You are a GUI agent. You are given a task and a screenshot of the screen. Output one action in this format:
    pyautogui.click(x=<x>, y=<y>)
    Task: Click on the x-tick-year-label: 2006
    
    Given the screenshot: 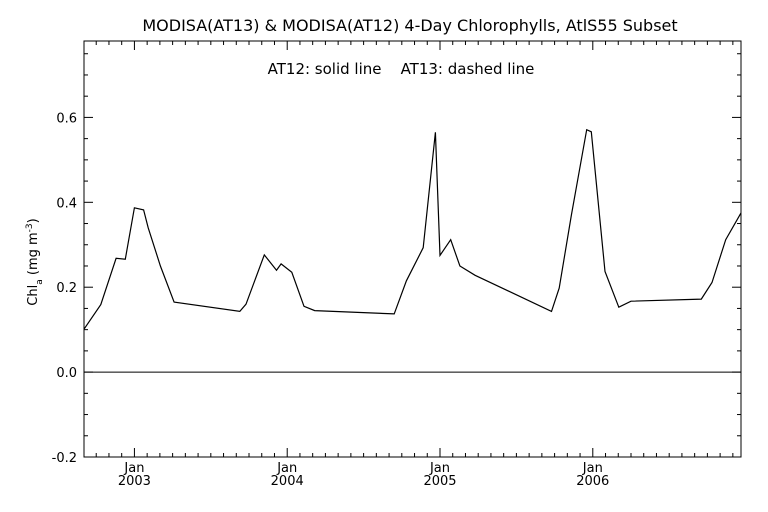 What is the action you would take?
    pyautogui.click(x=592, y=481)
    